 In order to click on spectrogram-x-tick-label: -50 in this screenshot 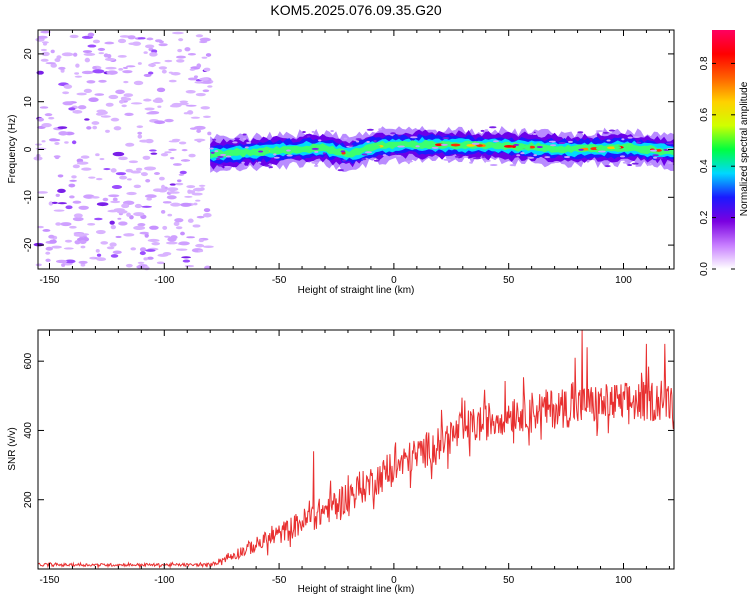, I will do `click(279, 280)`.